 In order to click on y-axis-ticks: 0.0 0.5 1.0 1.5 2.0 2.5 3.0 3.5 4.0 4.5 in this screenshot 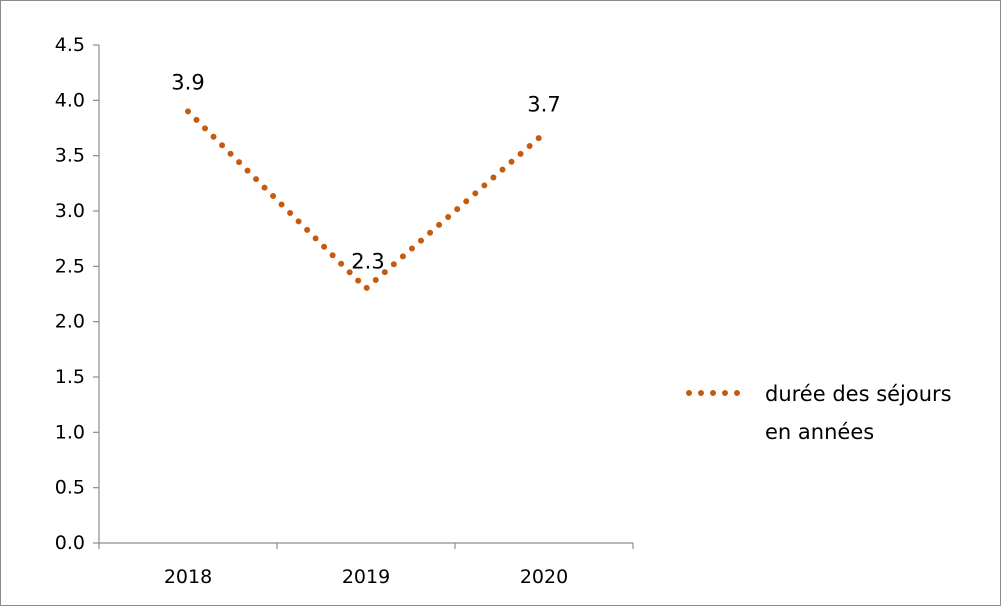, I will do `click(77, 294)`.